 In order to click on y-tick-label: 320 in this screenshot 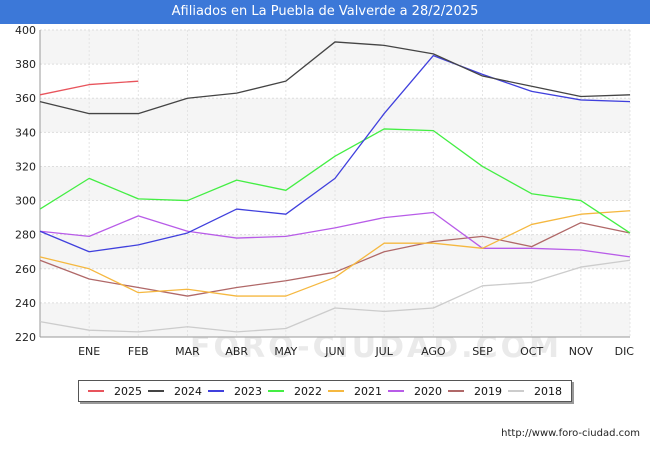, I will do `click(25, 166)`.